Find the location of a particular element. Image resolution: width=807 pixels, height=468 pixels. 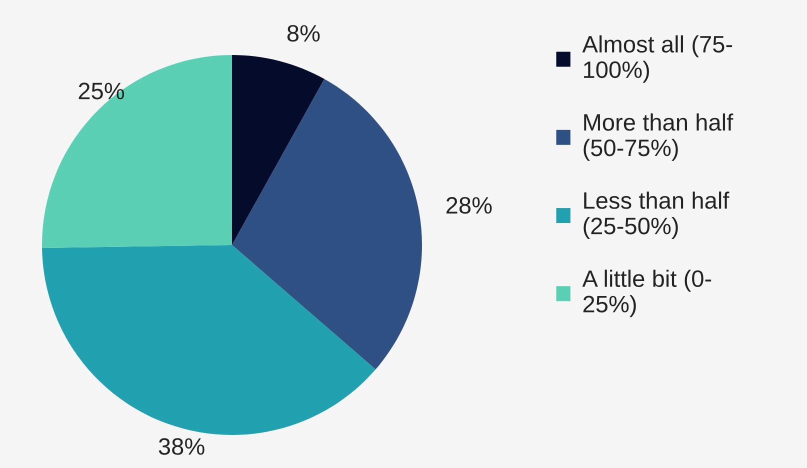

legend-label: Less than half (25-50%) is located at coordinates (657, 215).